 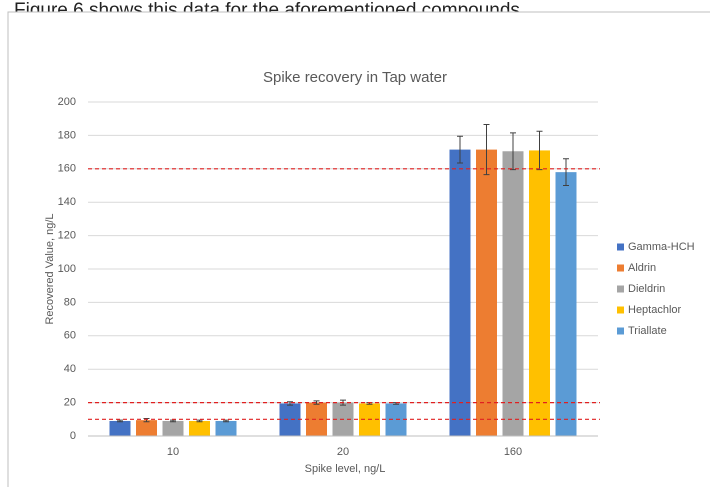 What do you see at coordinates (70, 369) in the screenshot?
I see `y-tick-label: 40` at bounding box center [70, 369].